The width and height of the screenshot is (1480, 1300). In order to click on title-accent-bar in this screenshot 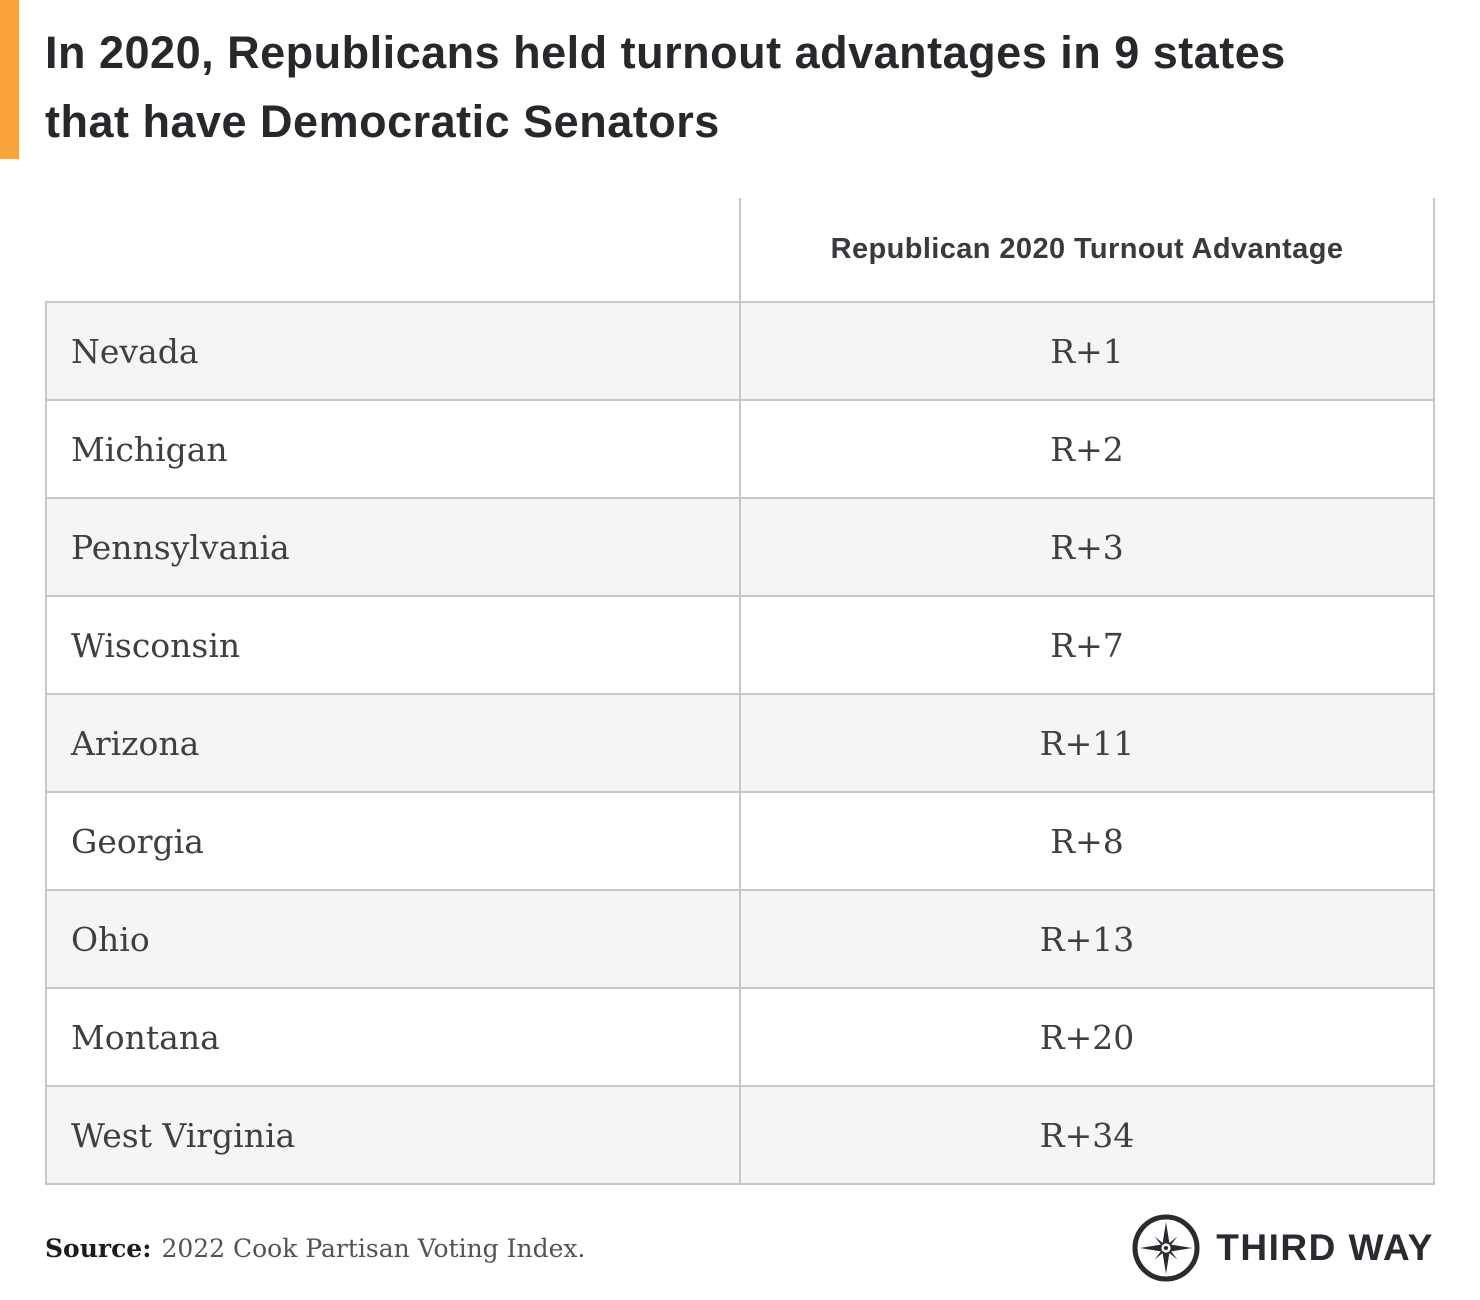, I will do `click(9, 79)`.